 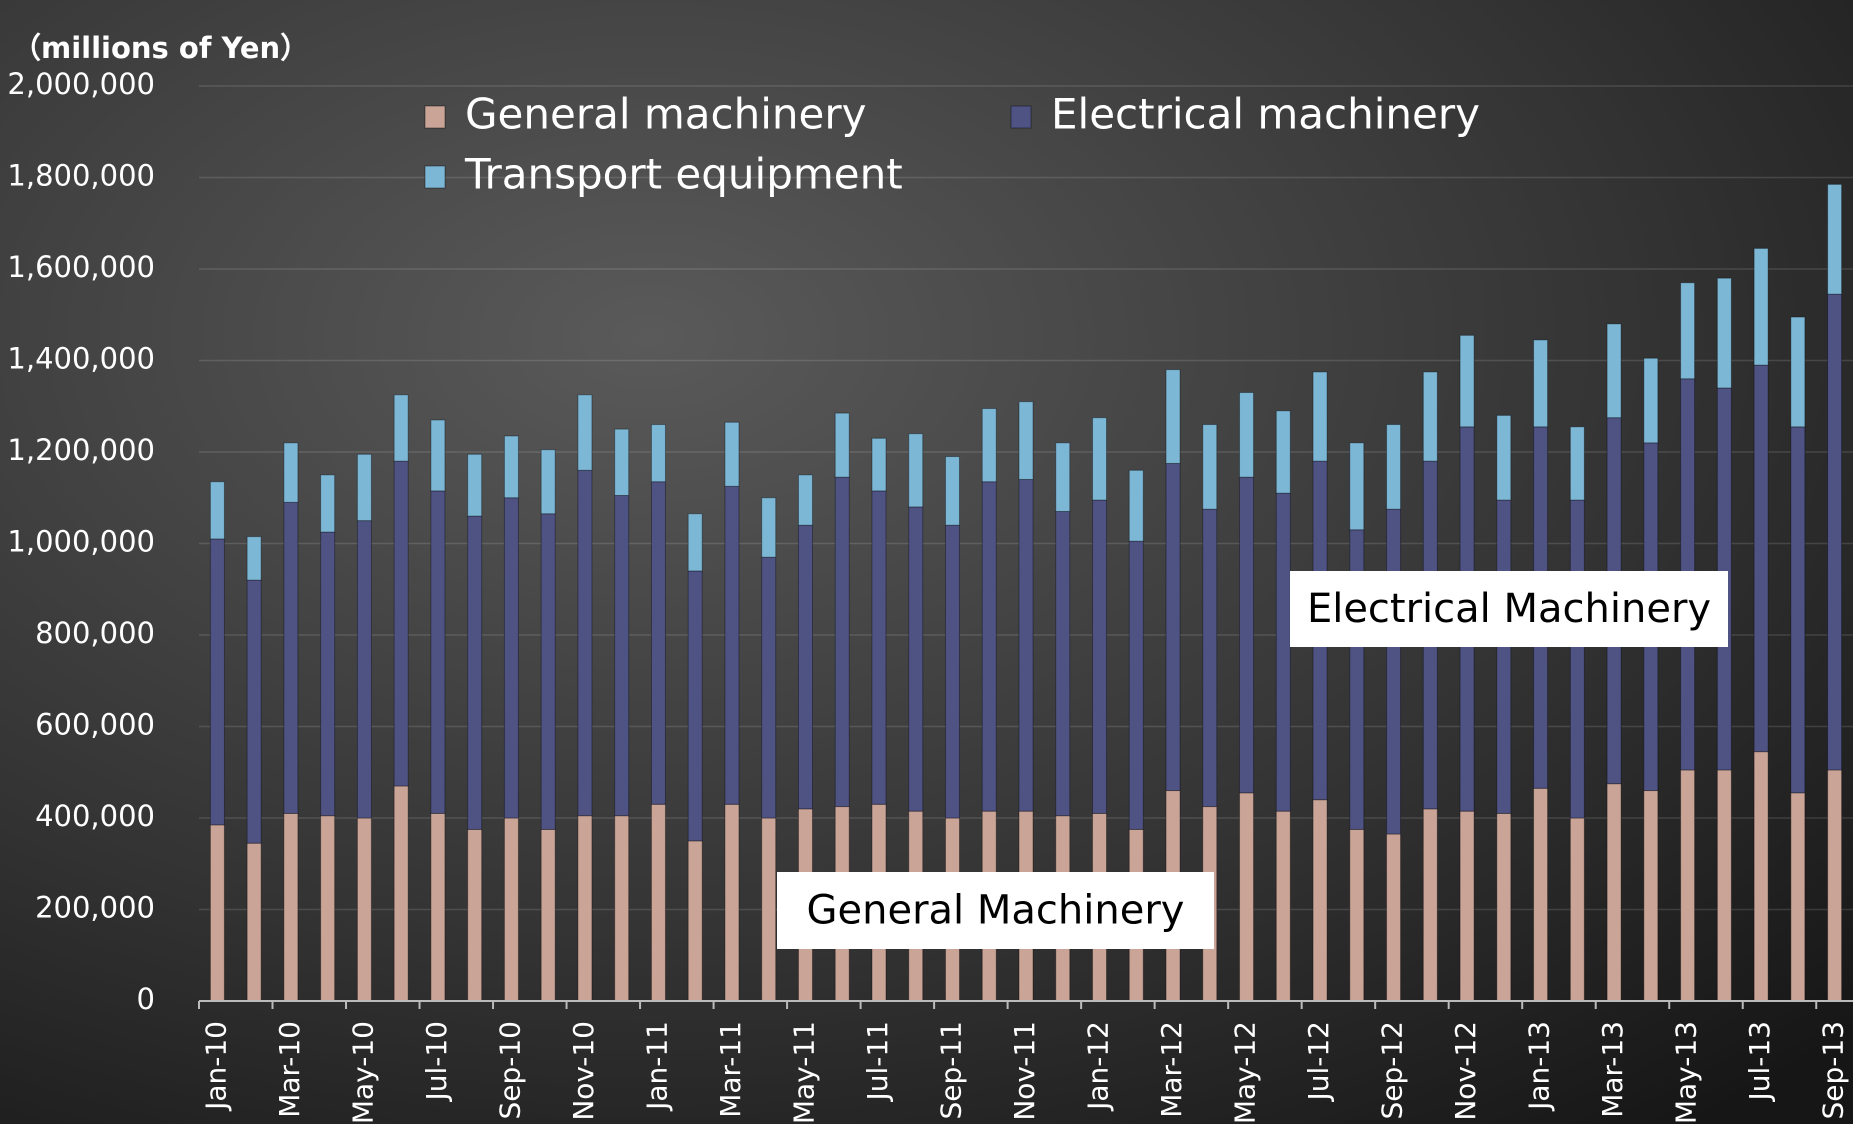 What do you see at coordinates (1539, 1066) in the screenshot?
I see `x-tick-label: Jan-13` at bounding box center [1539, 1066].